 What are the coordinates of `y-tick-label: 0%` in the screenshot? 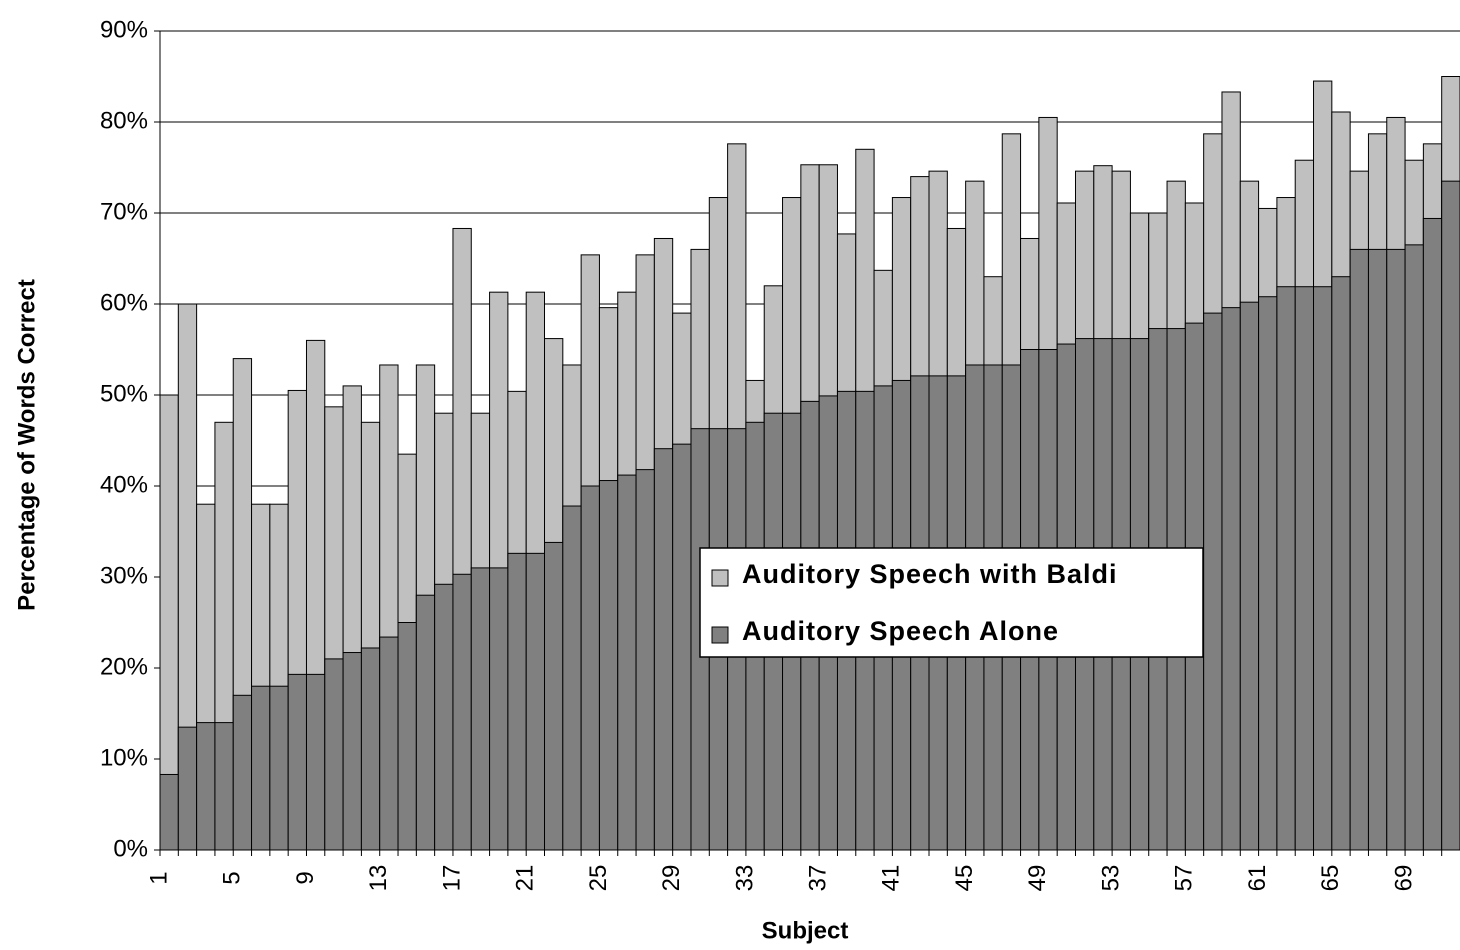 It's located at (130, 848).